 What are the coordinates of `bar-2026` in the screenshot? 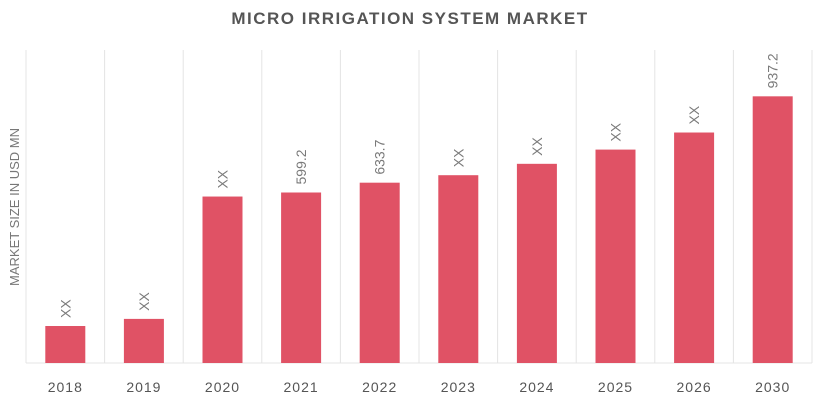 It's located at (694, 247).